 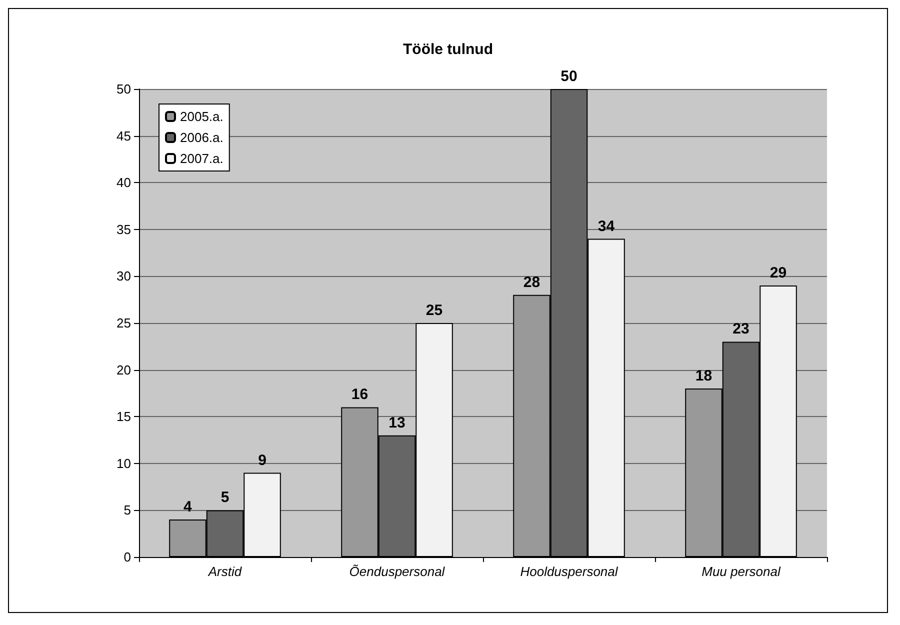 What do you see at coordinates (123, 370) in the screenshot?
I see `y-tick-label: 20` at bounding box center [123, 370].